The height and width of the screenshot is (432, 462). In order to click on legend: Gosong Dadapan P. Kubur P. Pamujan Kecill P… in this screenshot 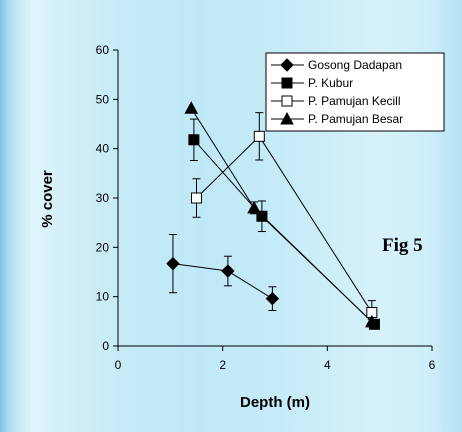, I will do `click(355, 92)`.